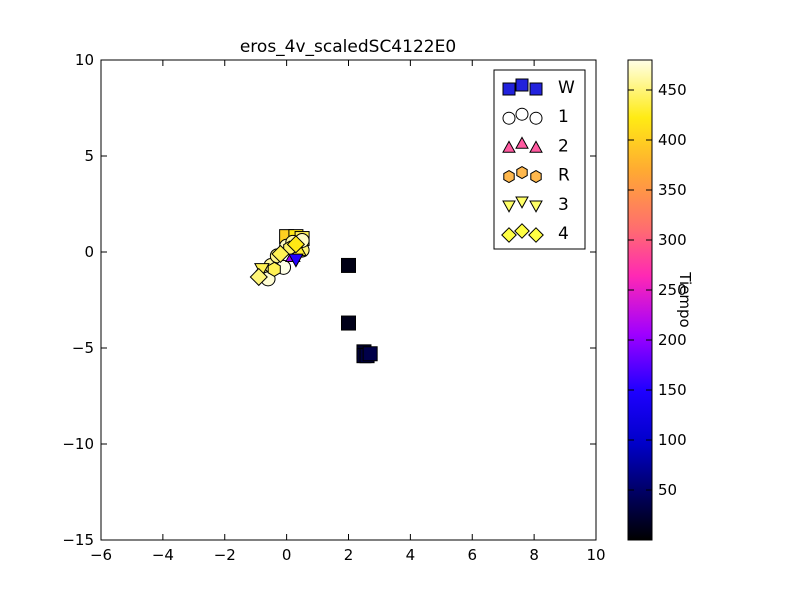 This screenshot has width=800, height=600. Describe the element at coordinates (672, 140) in the screenshot. I see `colorbar-tick-label: 400` at that location.